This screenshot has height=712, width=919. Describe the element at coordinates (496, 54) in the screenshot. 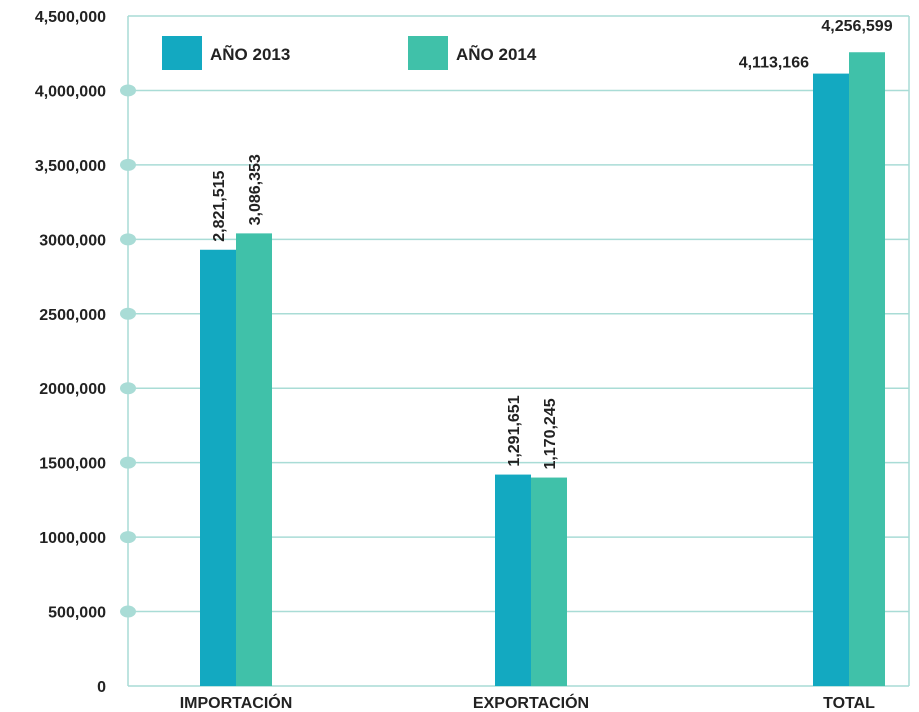

I see `legend-label: AÑO 2014` at that location.